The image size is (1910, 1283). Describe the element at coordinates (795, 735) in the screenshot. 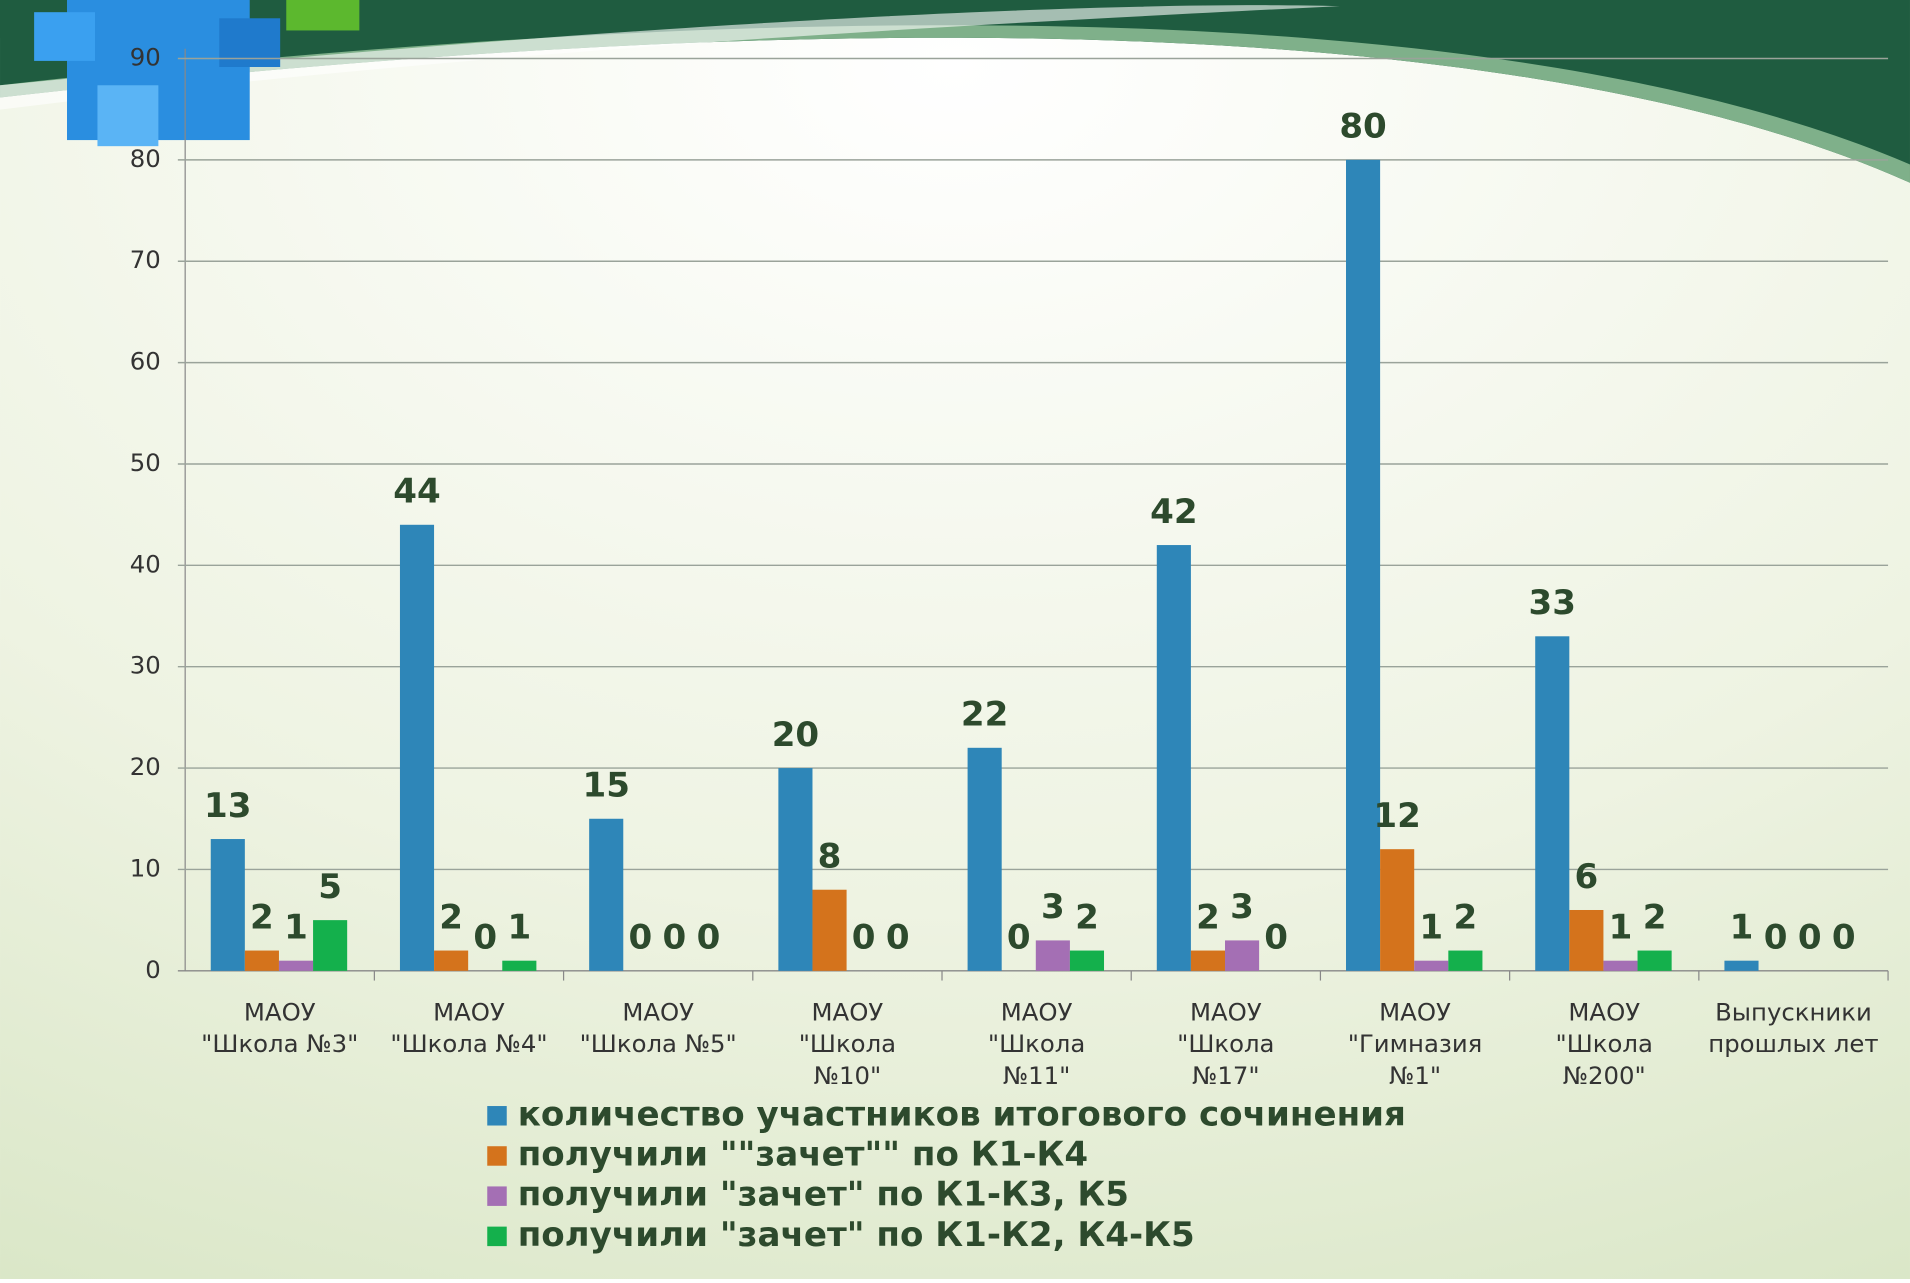

I see `data-label: 20` at that location.